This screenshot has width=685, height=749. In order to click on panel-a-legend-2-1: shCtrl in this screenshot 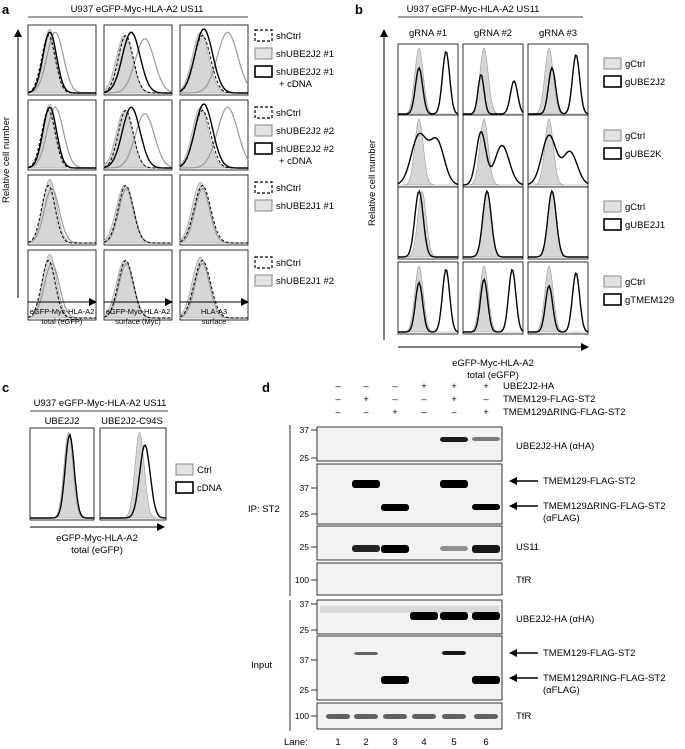, I will do `click(288, 113)`.